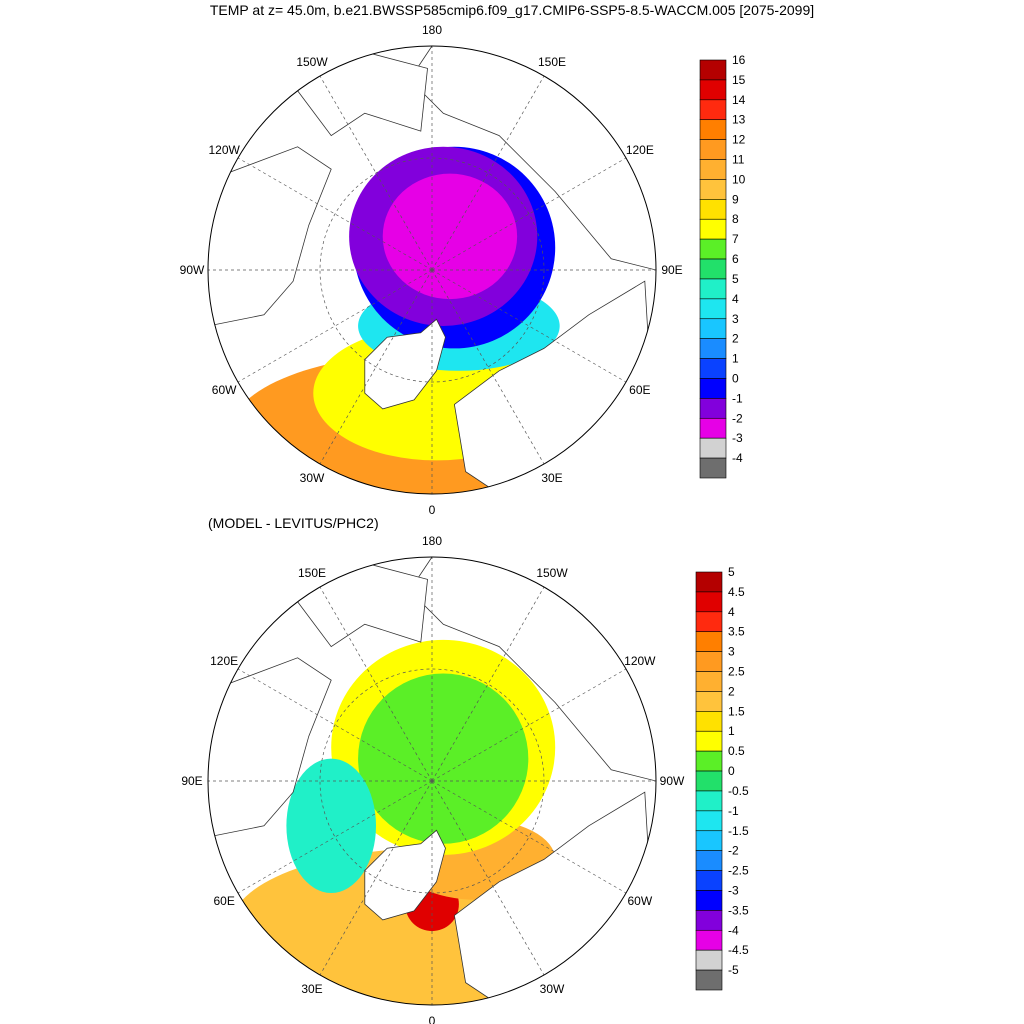 This screenshot has width=1024, height=1024. What do you see at coordinates (735, 239) in the screenshot?
I see `colorbar-label: 7` at bounding box center [735, 239].